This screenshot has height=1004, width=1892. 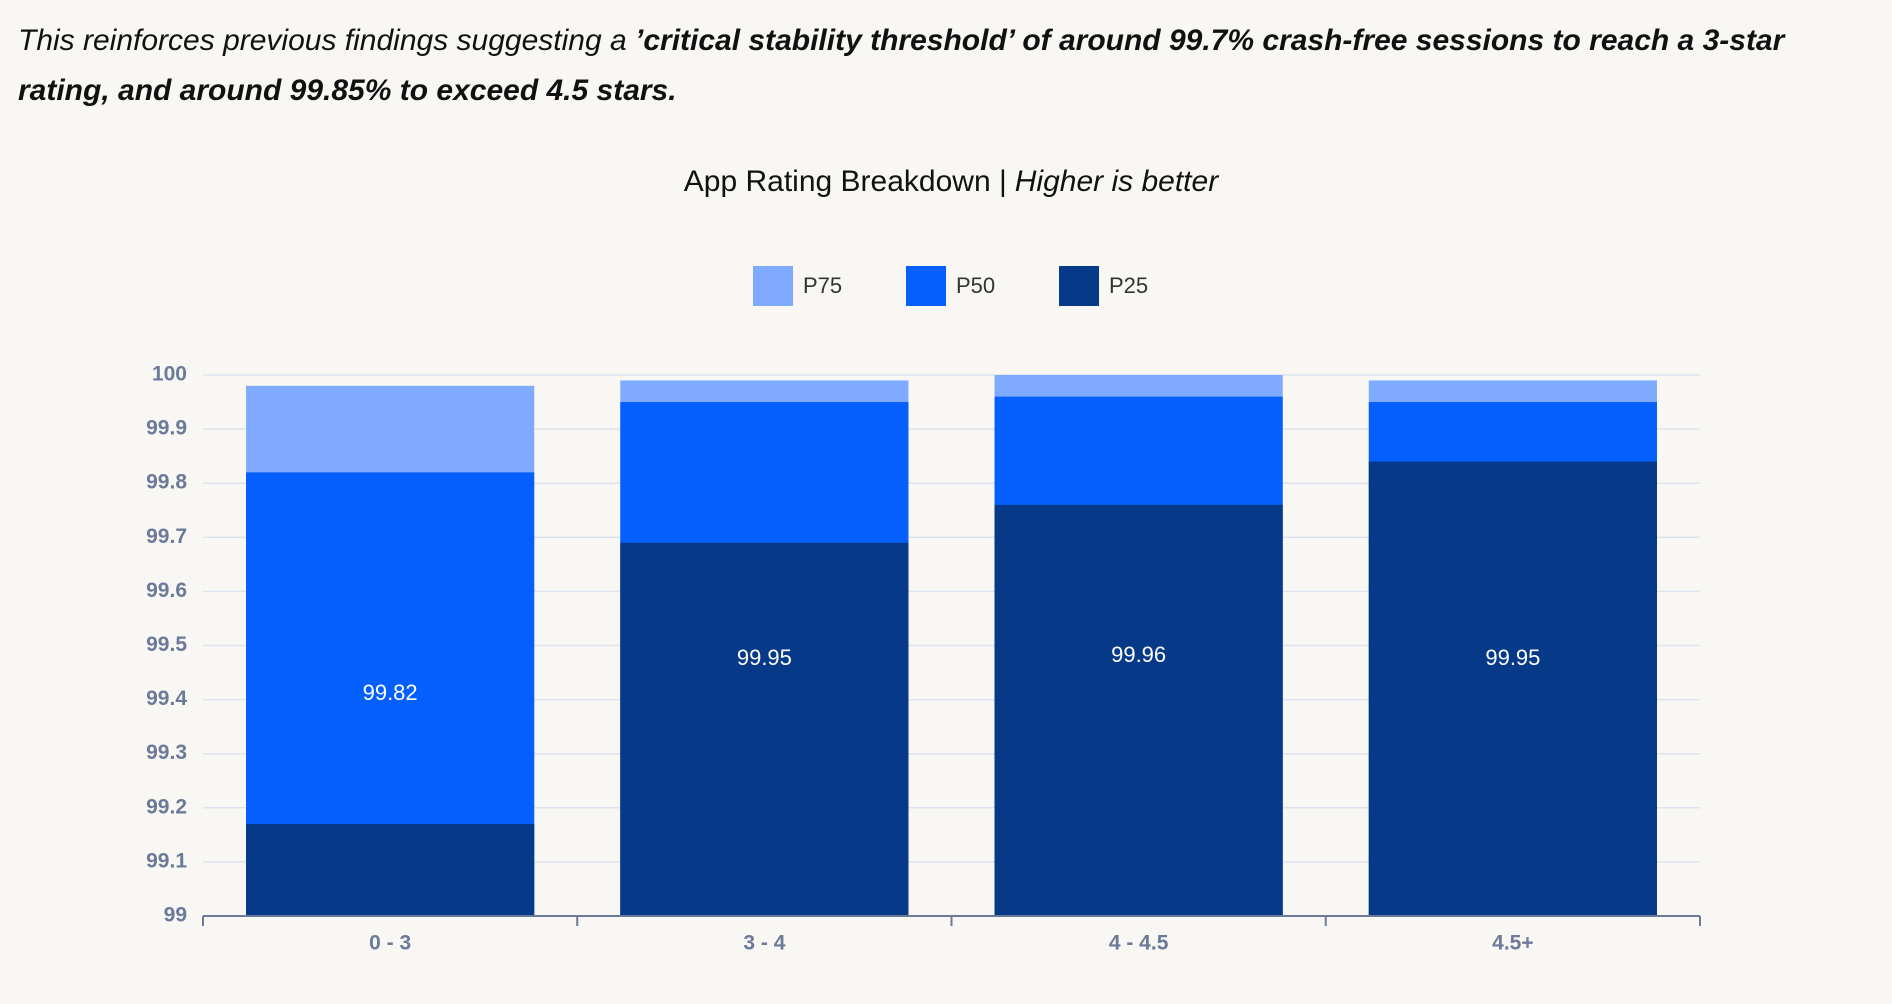 I want to click on x-tick-label: 3 - 4, so click(x=764, y=943).